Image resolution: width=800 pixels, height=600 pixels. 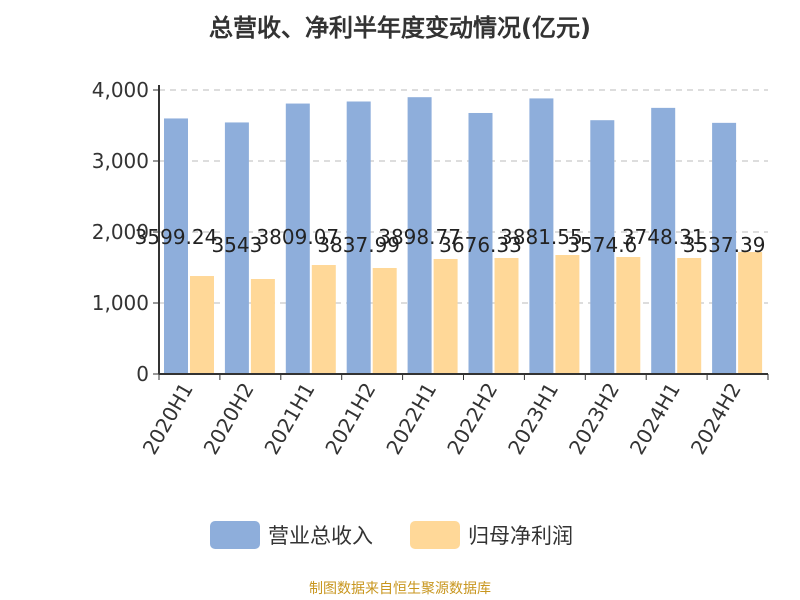 What do you see at coordinates (176, 237) in the screenshot?
I see `data-label: 3599.24` at bounding box center [176, 237].